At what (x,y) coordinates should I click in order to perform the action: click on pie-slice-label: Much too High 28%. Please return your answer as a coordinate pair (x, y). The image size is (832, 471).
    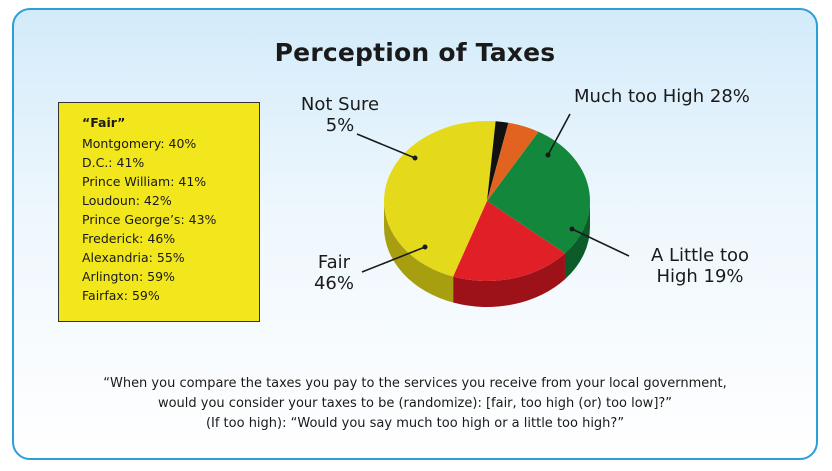
    Looking at the image, I should click on (662, 96).